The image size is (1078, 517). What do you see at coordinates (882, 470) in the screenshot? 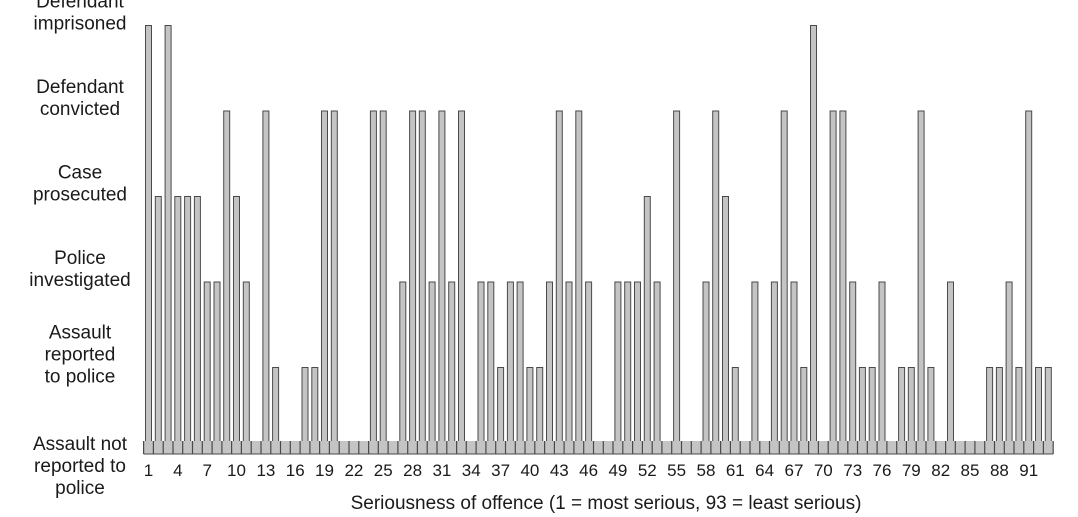
I see `x-tick-label-76: 76` at bounding box center [882, 470].